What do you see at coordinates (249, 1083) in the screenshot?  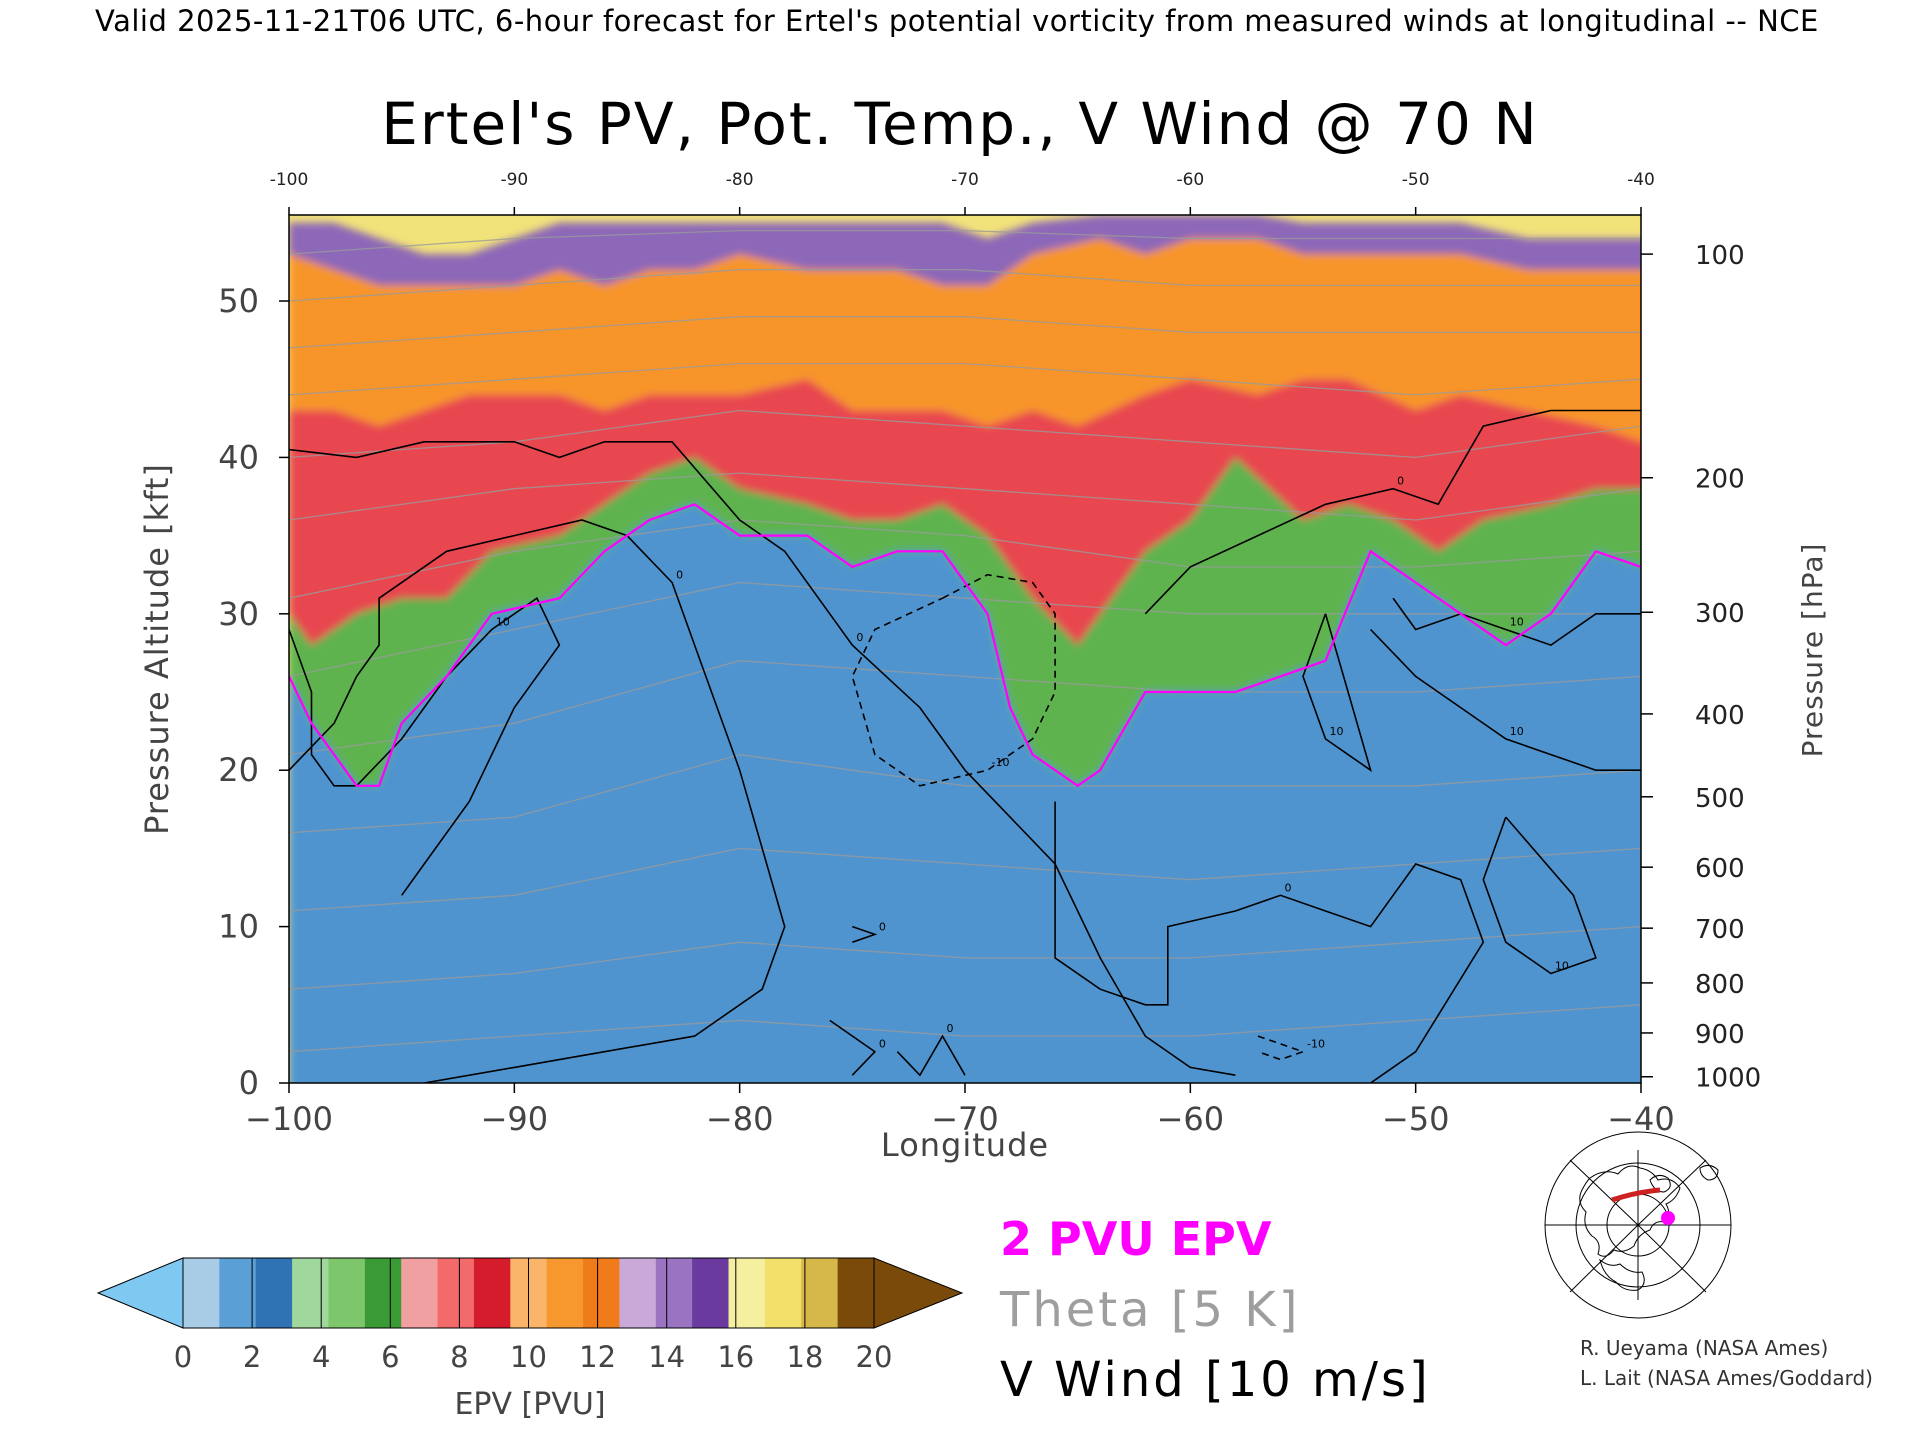 I see `y-tick-label: 0` at bounding box center [249, 1083].